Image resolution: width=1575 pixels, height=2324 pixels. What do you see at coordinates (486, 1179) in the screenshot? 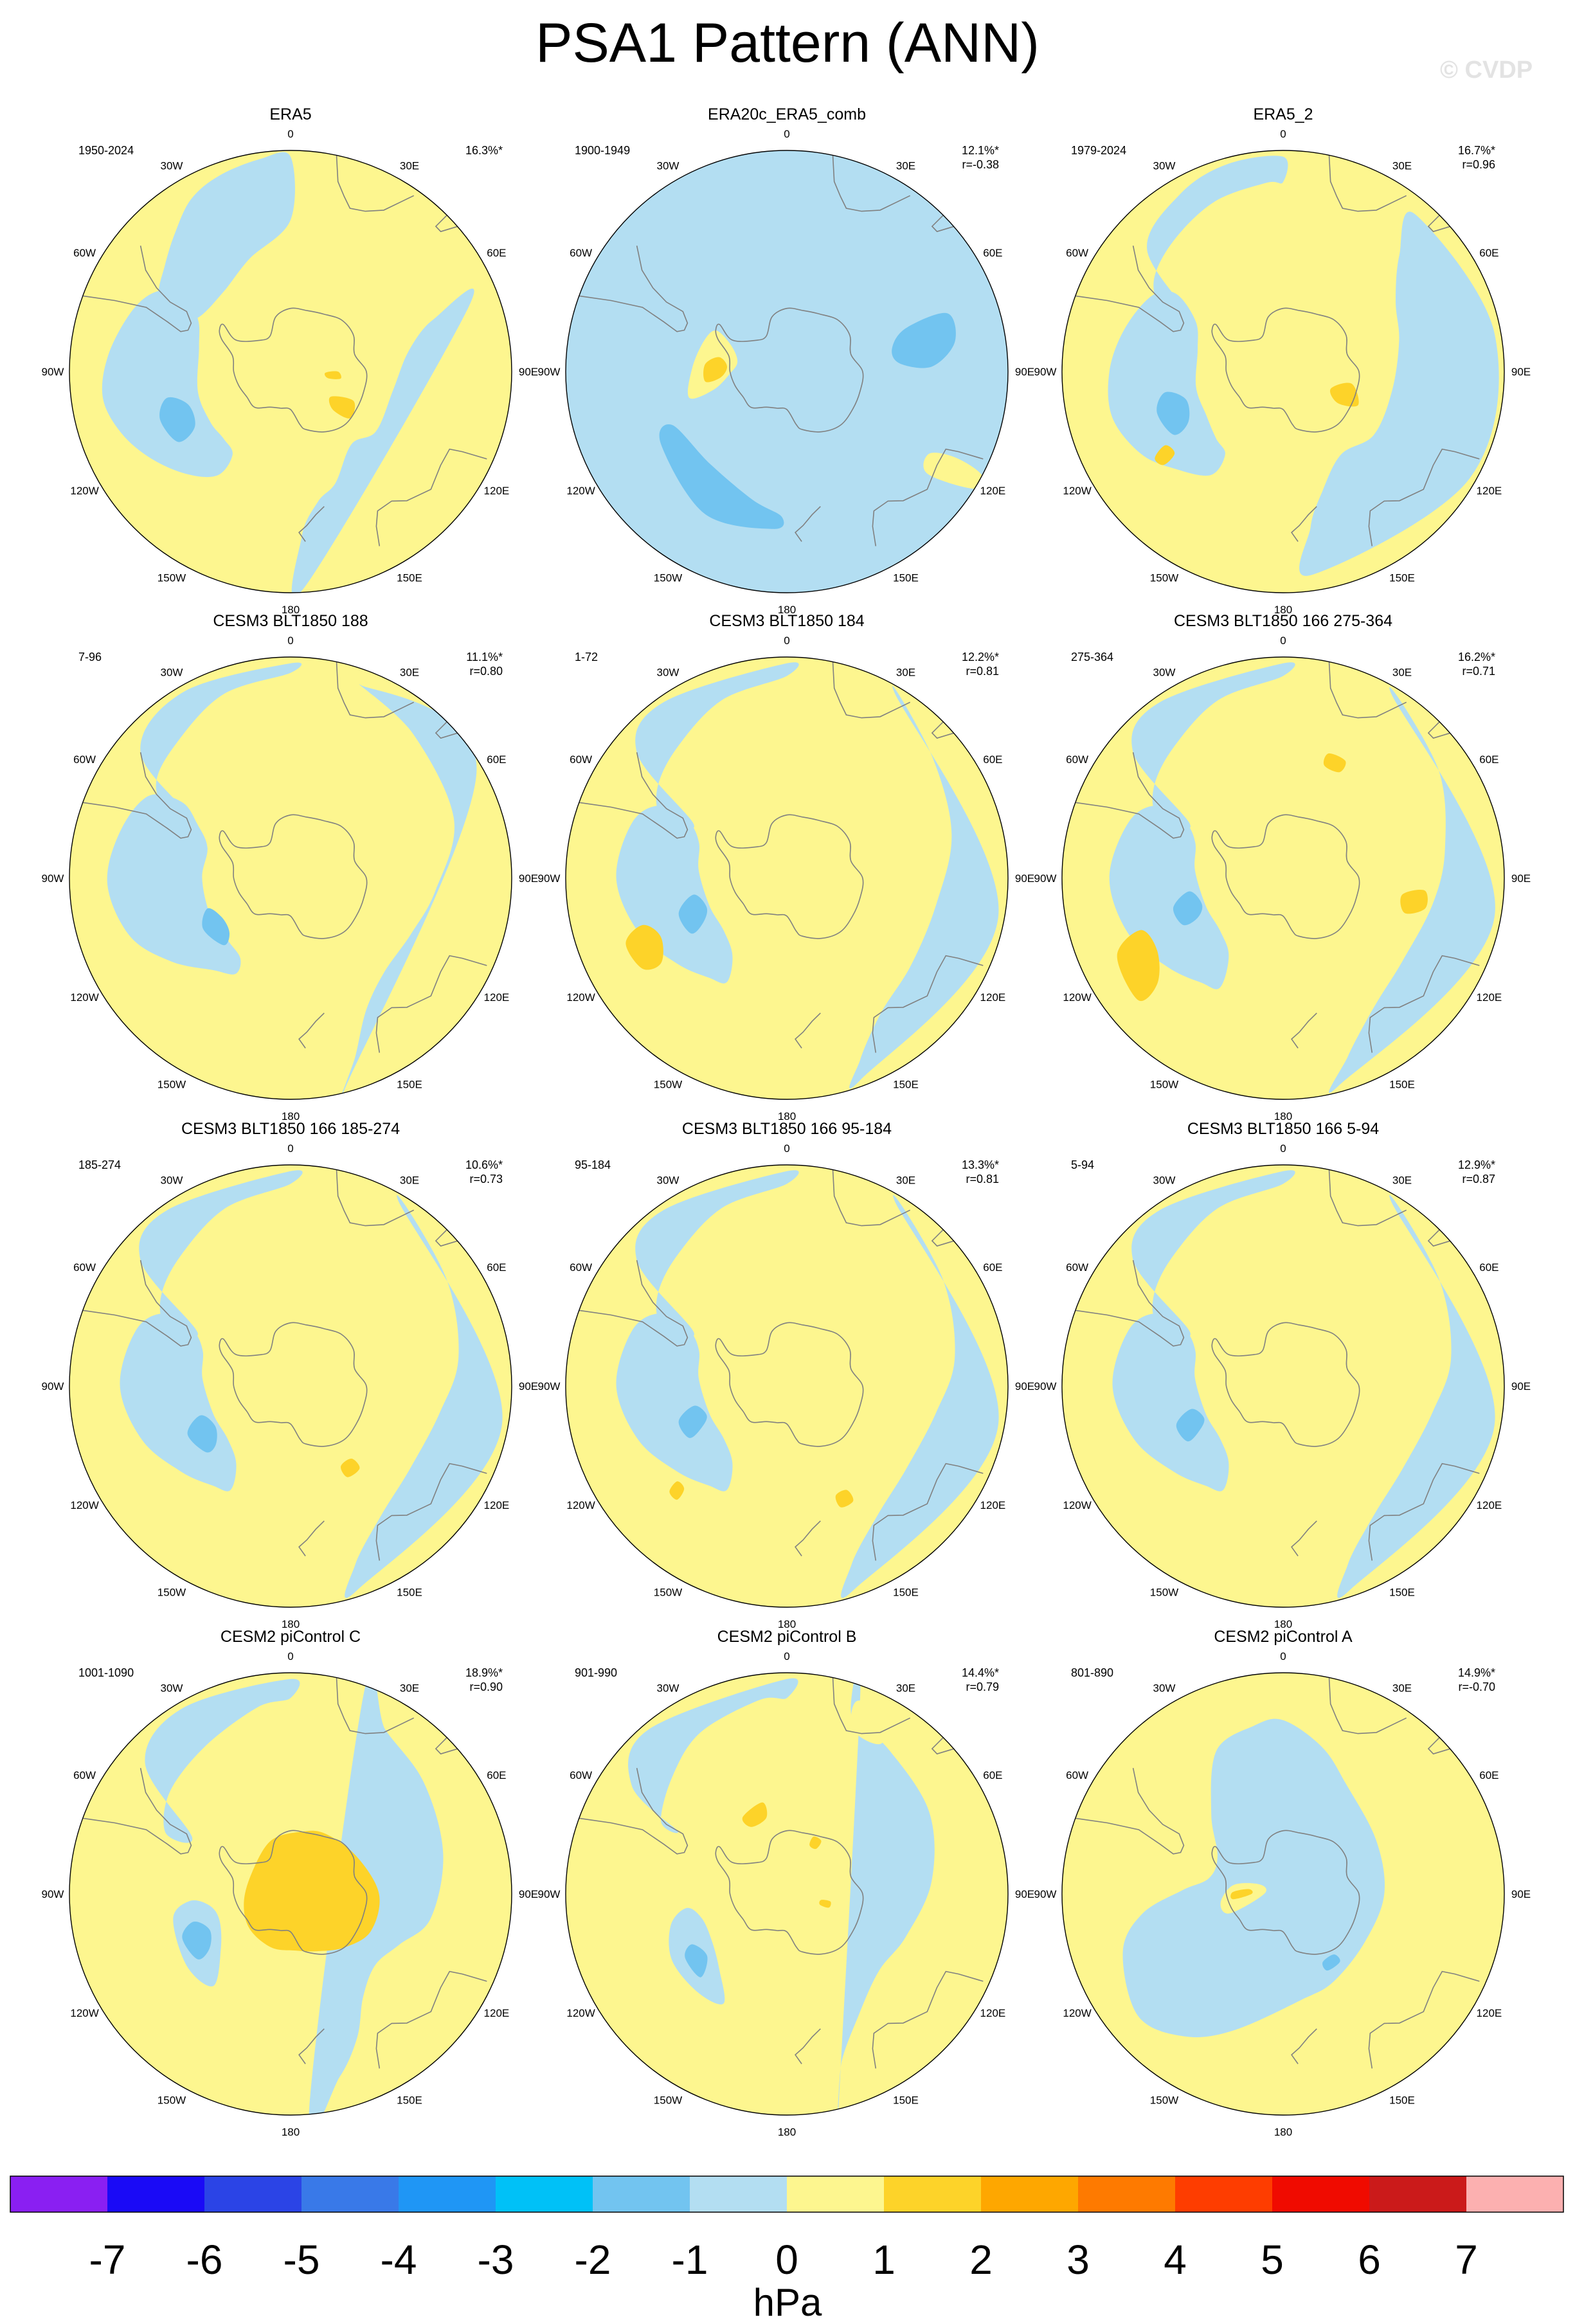
I see `correlation-label: r=0.73` at bounding box center [486, 1179].